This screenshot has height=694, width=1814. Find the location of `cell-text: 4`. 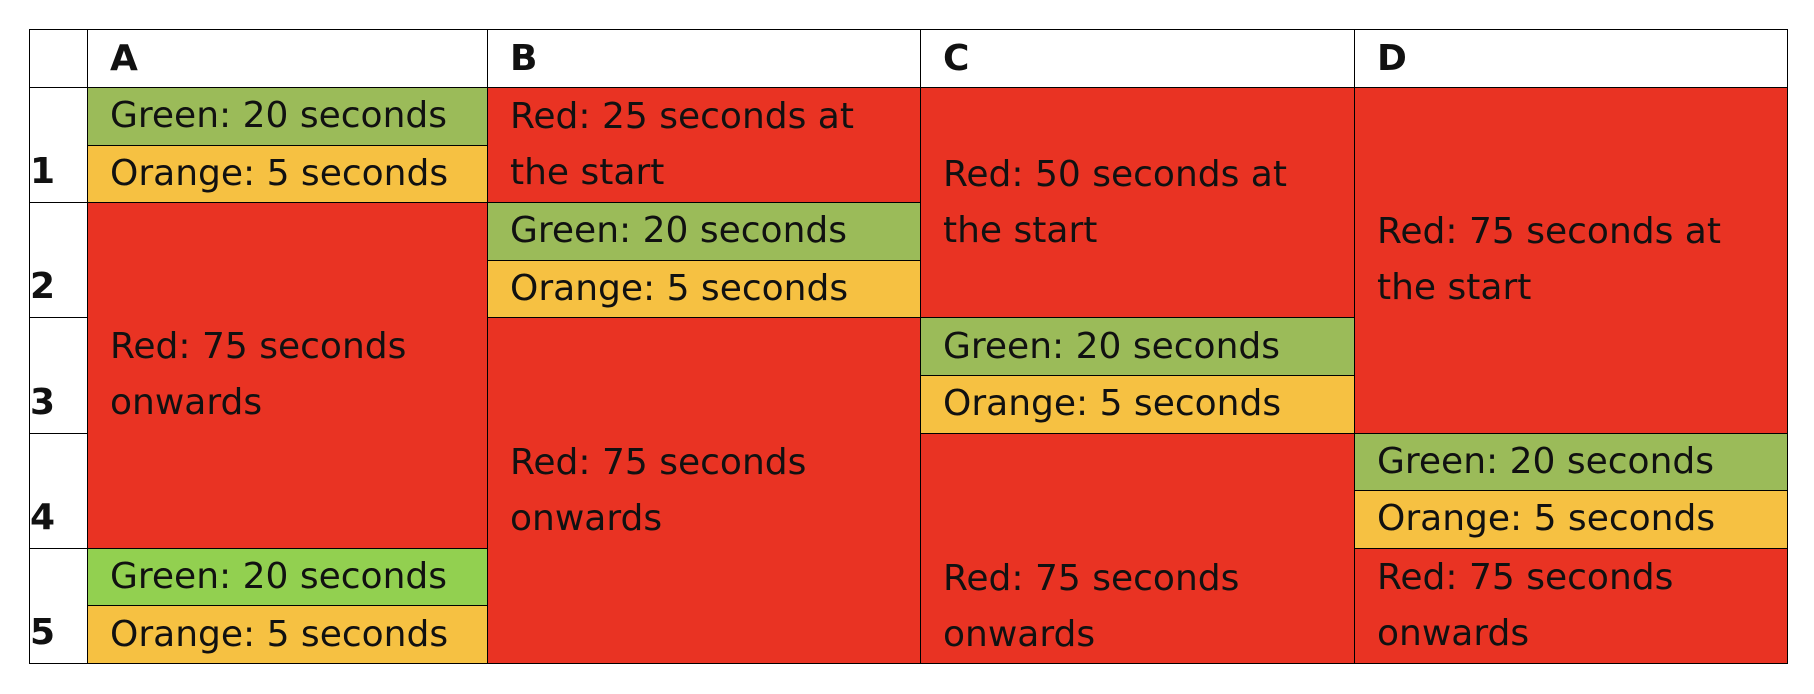

cell-text: 4 is located at coordinates (43, 517).